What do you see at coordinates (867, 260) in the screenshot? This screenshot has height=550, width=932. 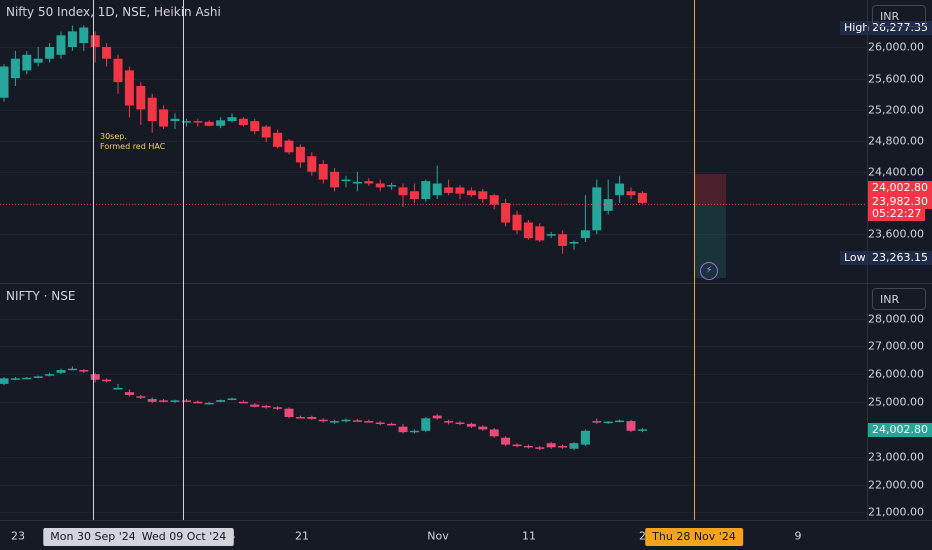 I see `price-axis-separator` at bounding box center [867, 260].